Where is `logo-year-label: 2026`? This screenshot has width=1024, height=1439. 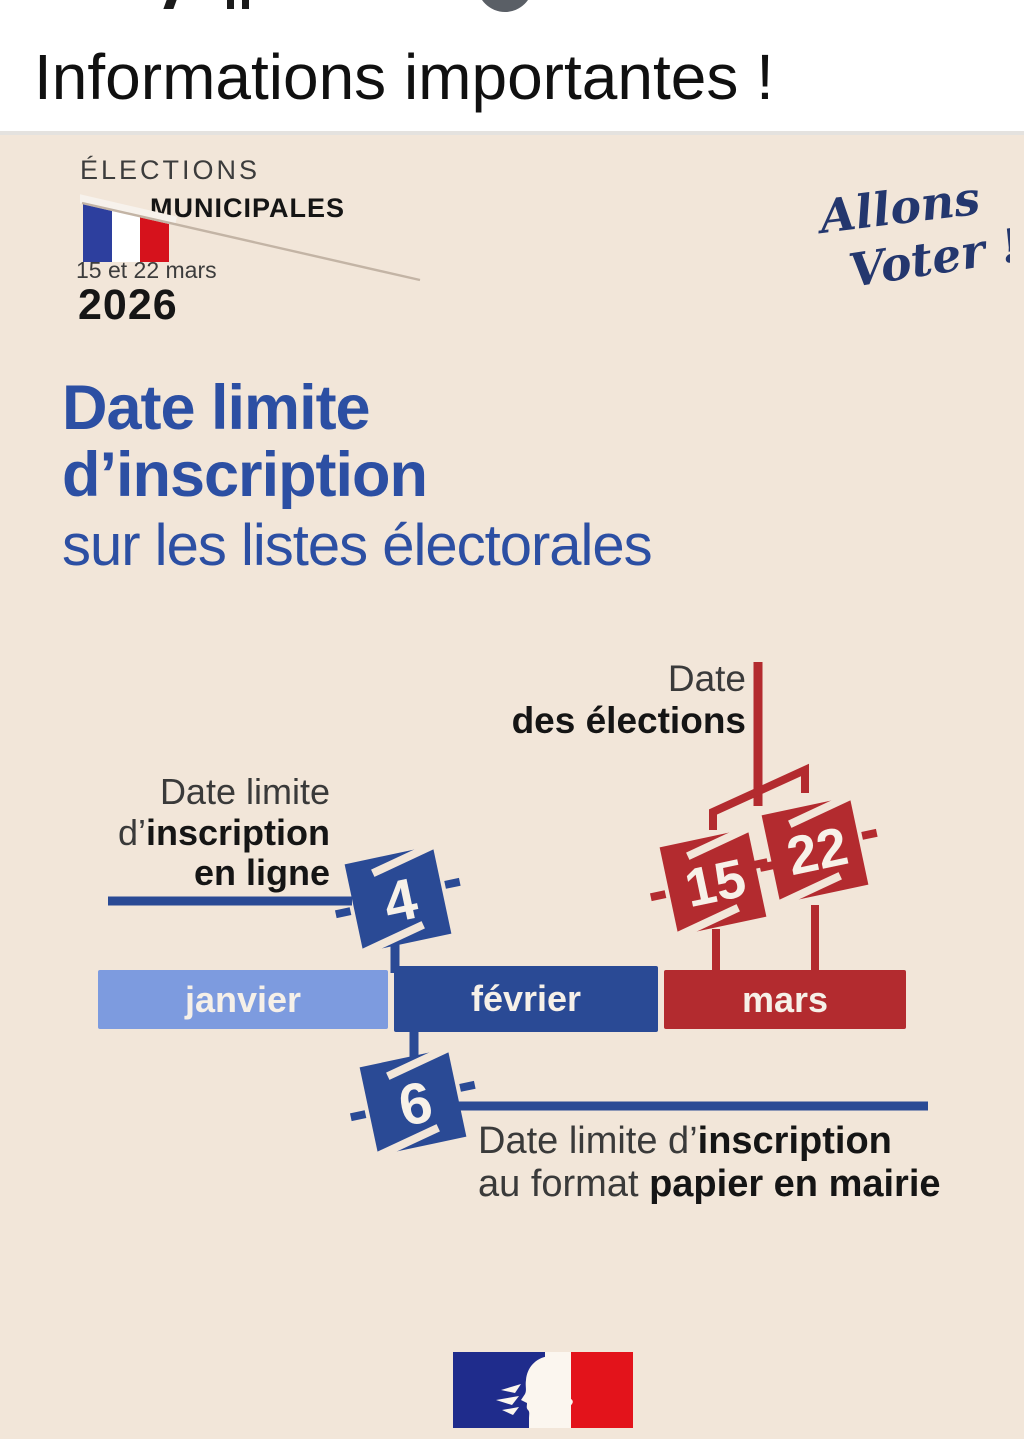 logo-year-label: 2026 is located at coordinates (128, 305).